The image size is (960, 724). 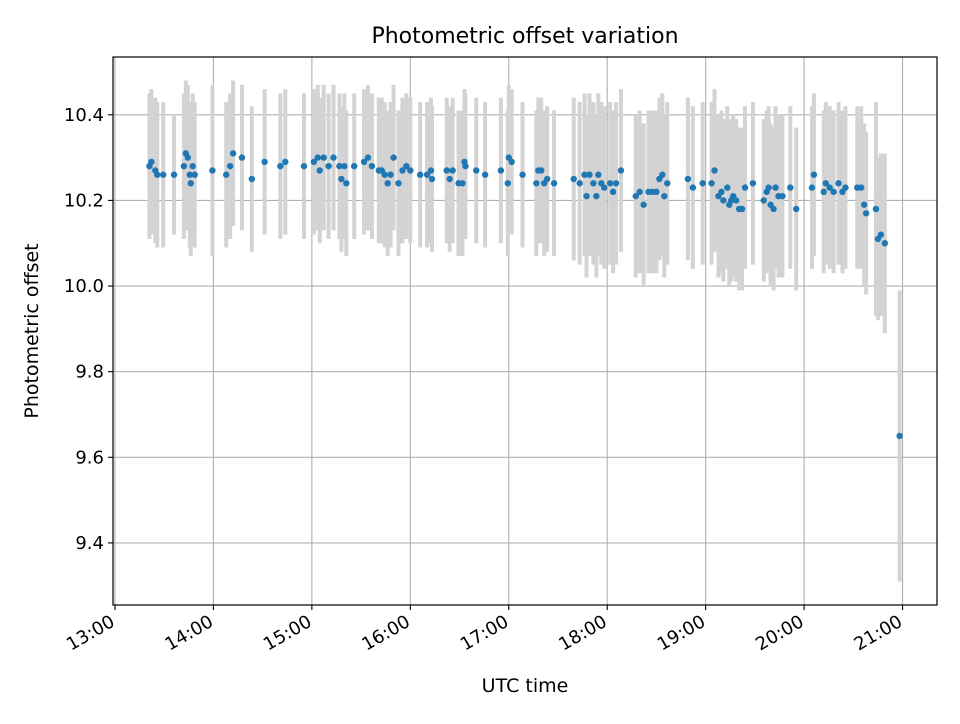 I want to click on x-axis-label: UTC time, so click(x=525, y=686).